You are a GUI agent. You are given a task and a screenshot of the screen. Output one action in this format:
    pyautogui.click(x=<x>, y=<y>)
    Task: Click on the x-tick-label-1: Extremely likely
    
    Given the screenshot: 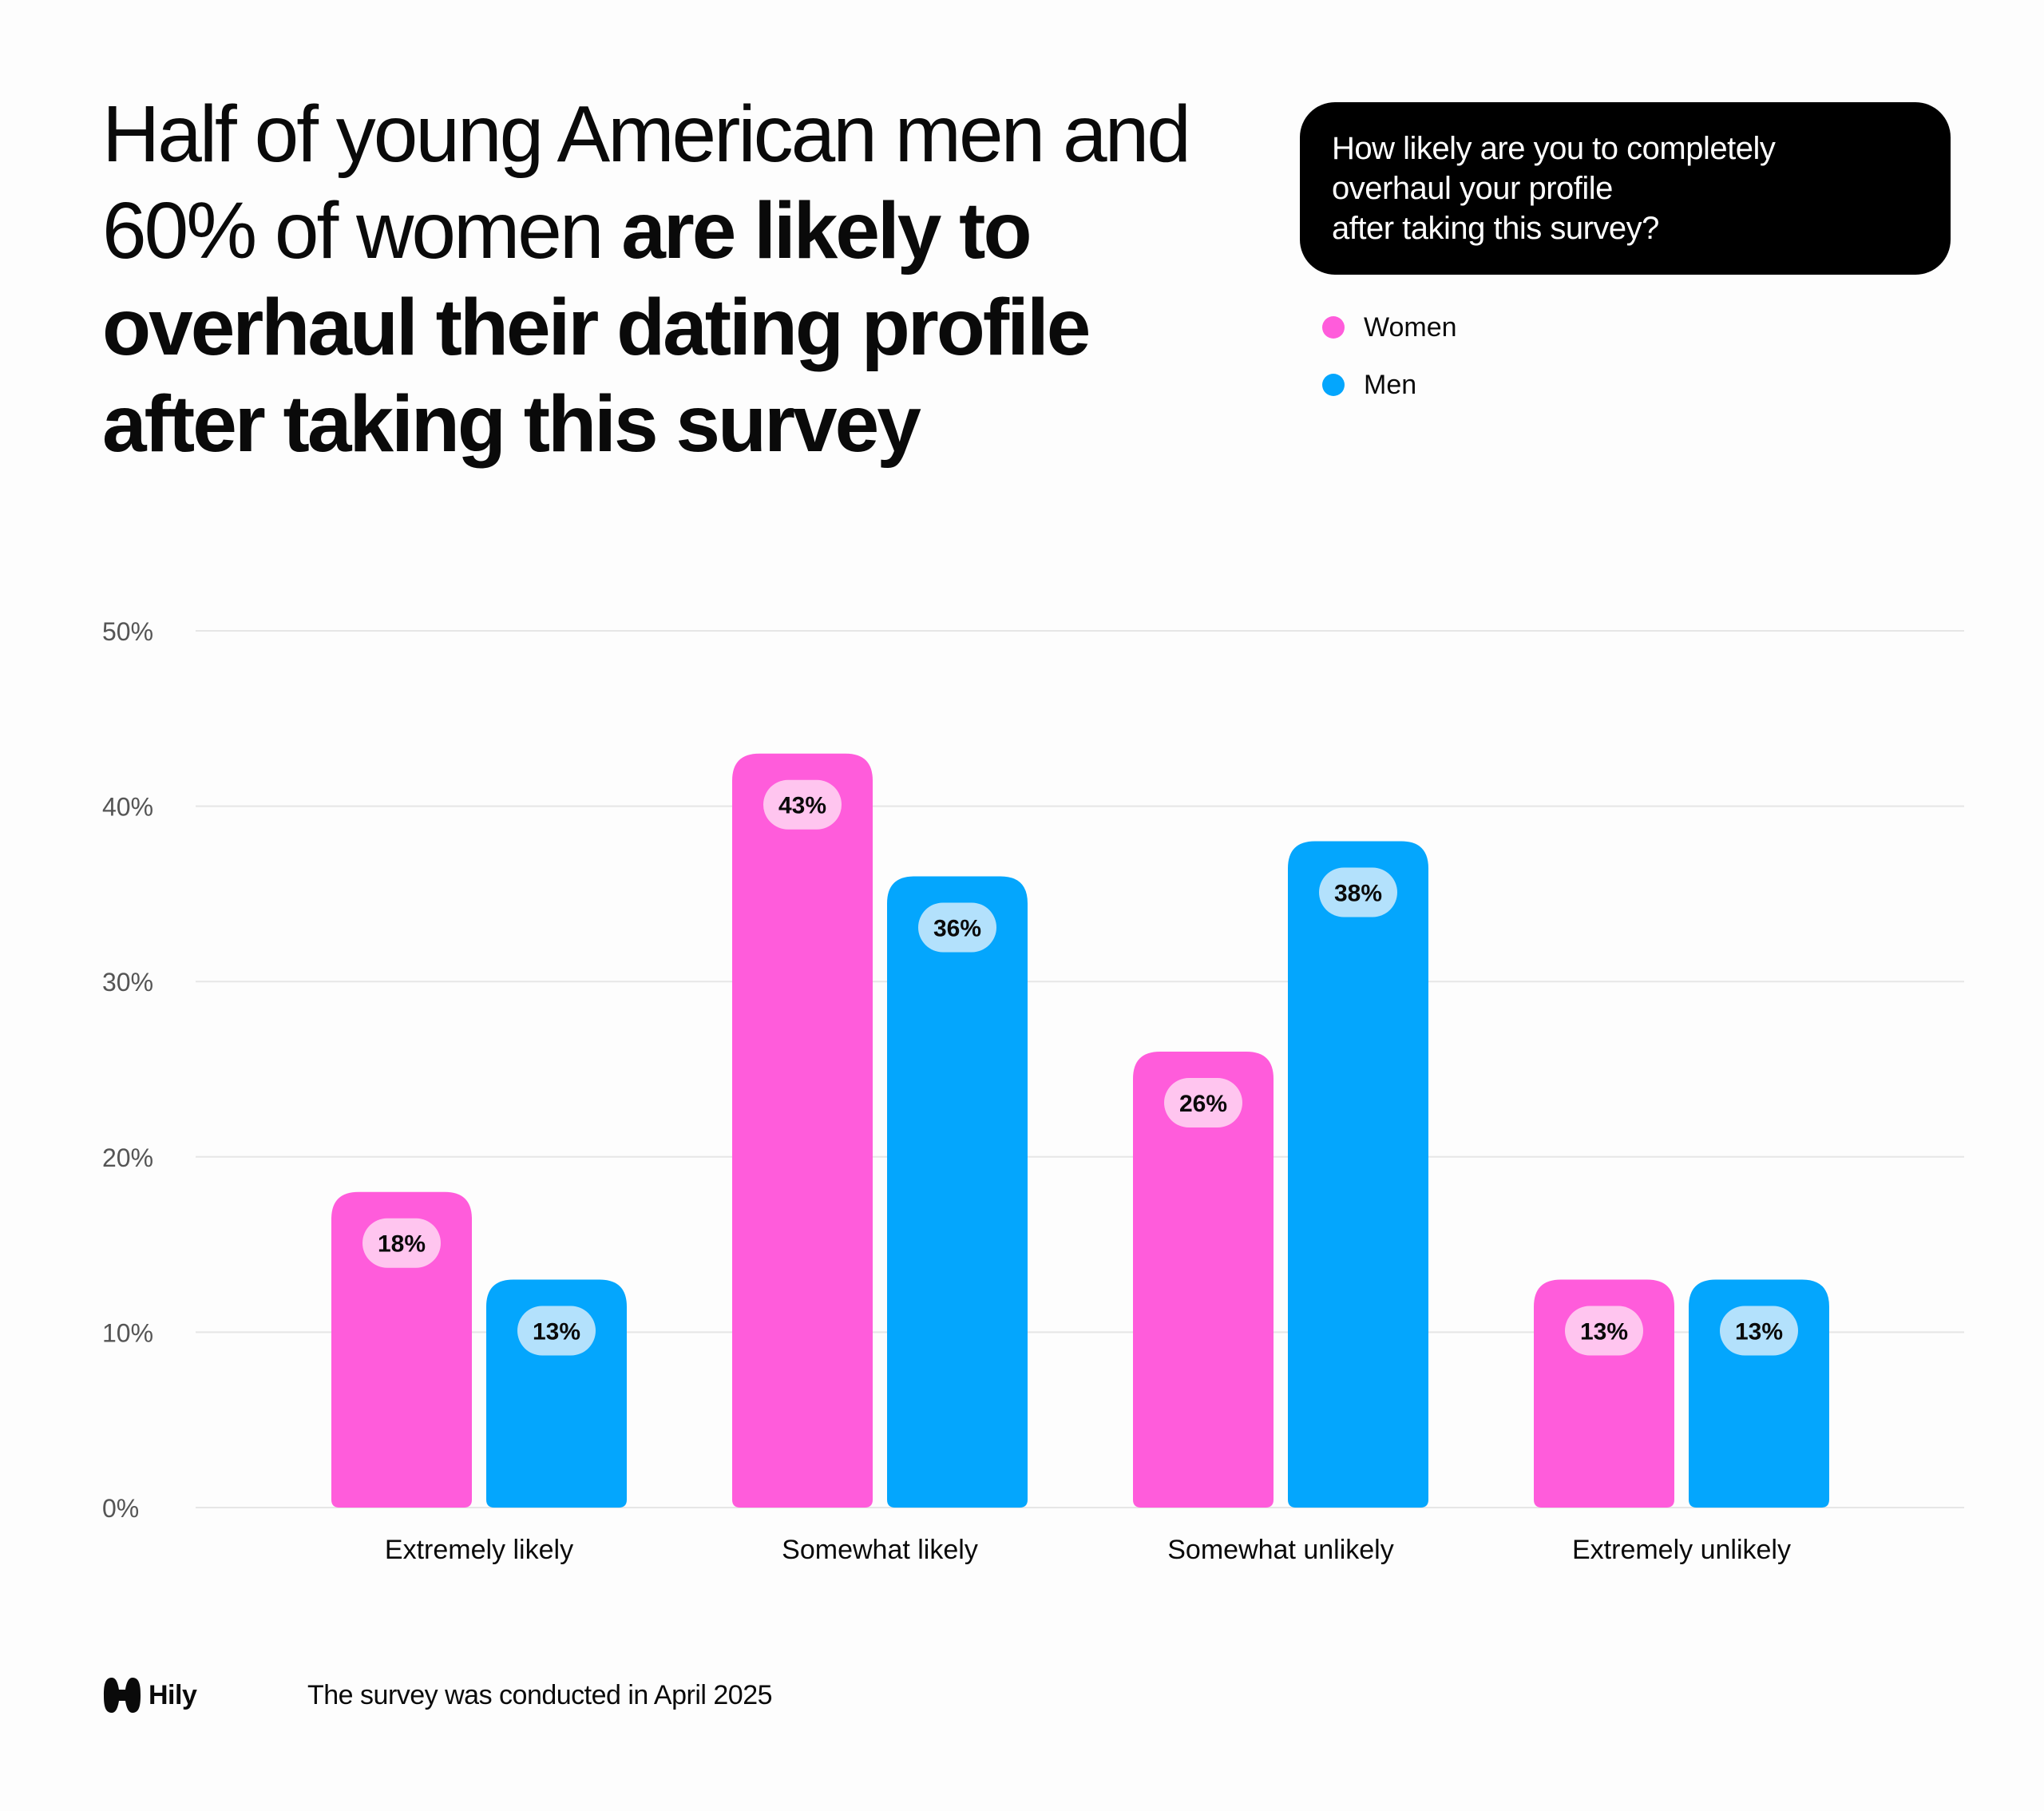 What is the action you would take?
    pyautogui.click(x=479, y=1550)
    